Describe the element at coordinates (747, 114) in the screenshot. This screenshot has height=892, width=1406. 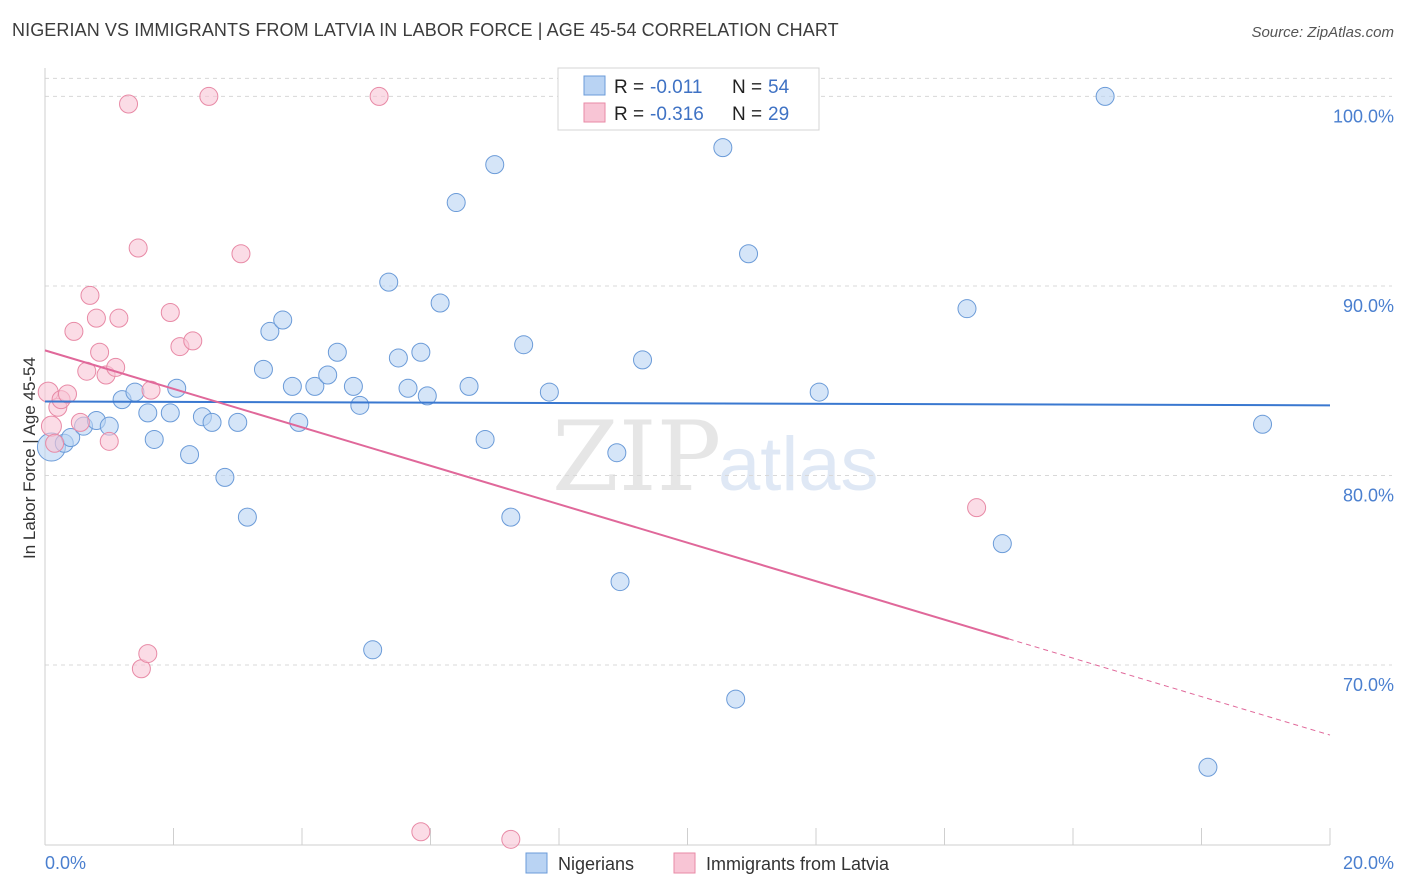
I see `legend-n-label-latvia: N =` at that location.